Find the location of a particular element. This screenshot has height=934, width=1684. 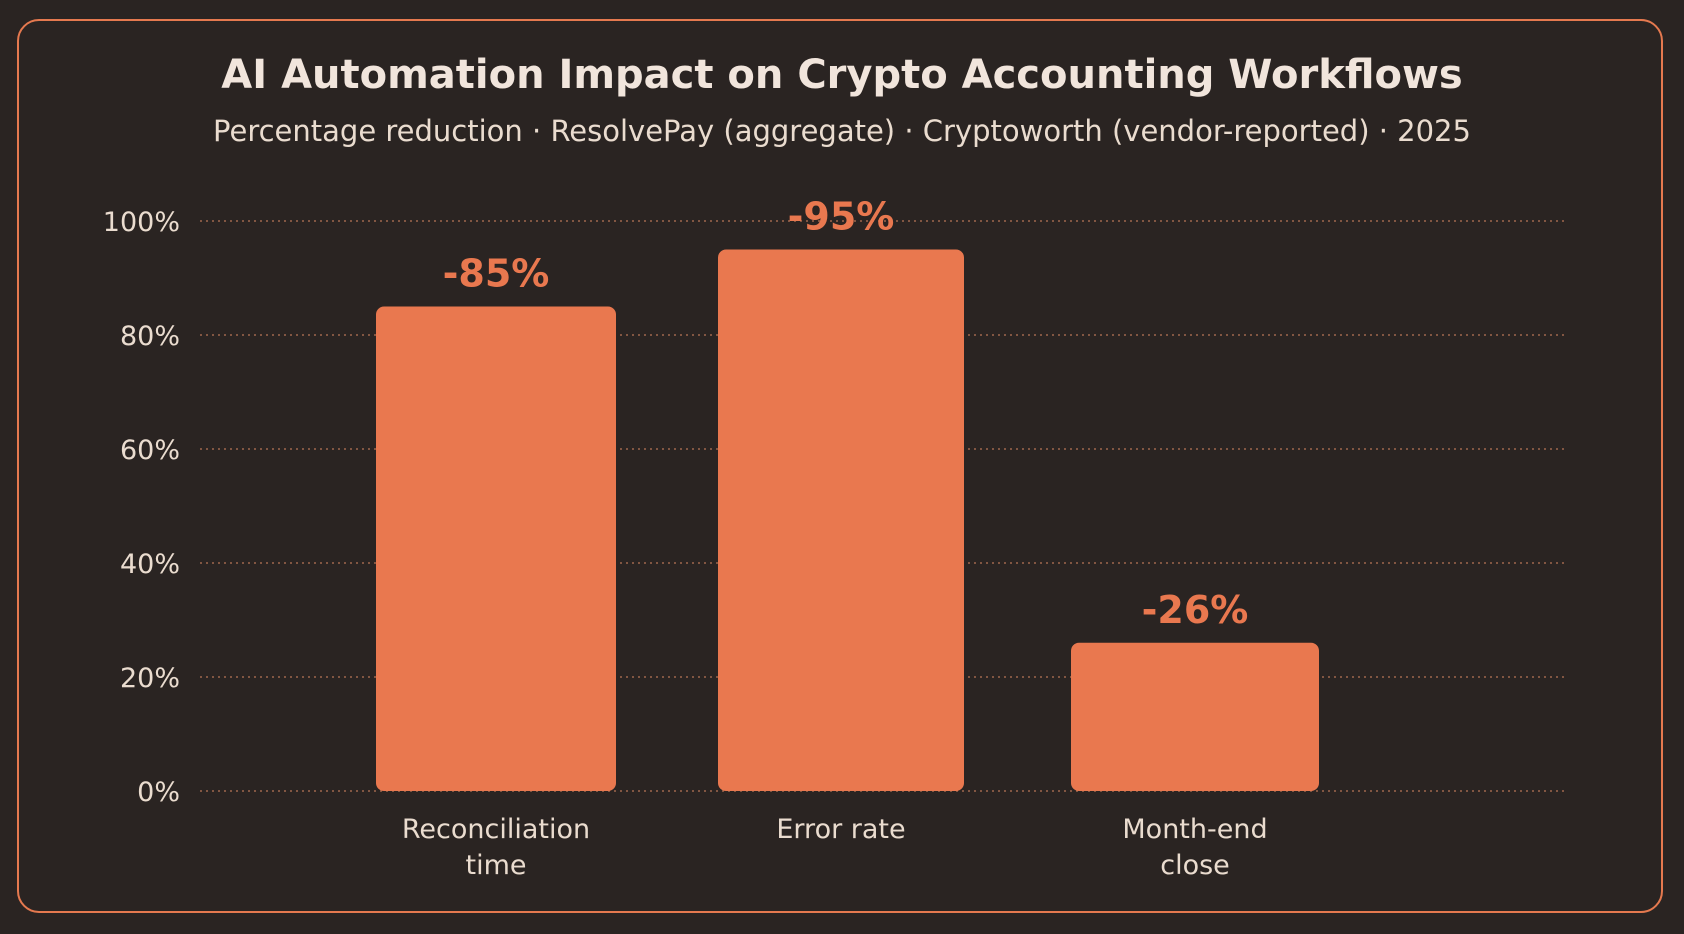

data-label: -26% is located at coordinates (1195, 610).